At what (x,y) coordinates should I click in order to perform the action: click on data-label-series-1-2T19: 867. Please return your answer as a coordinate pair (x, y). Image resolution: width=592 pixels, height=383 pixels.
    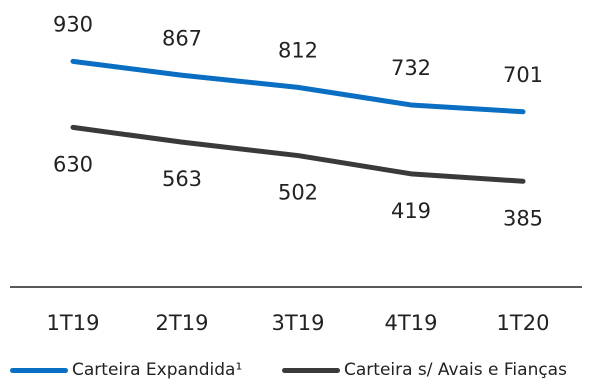
    Looking at the image, I should click on (182, 38).